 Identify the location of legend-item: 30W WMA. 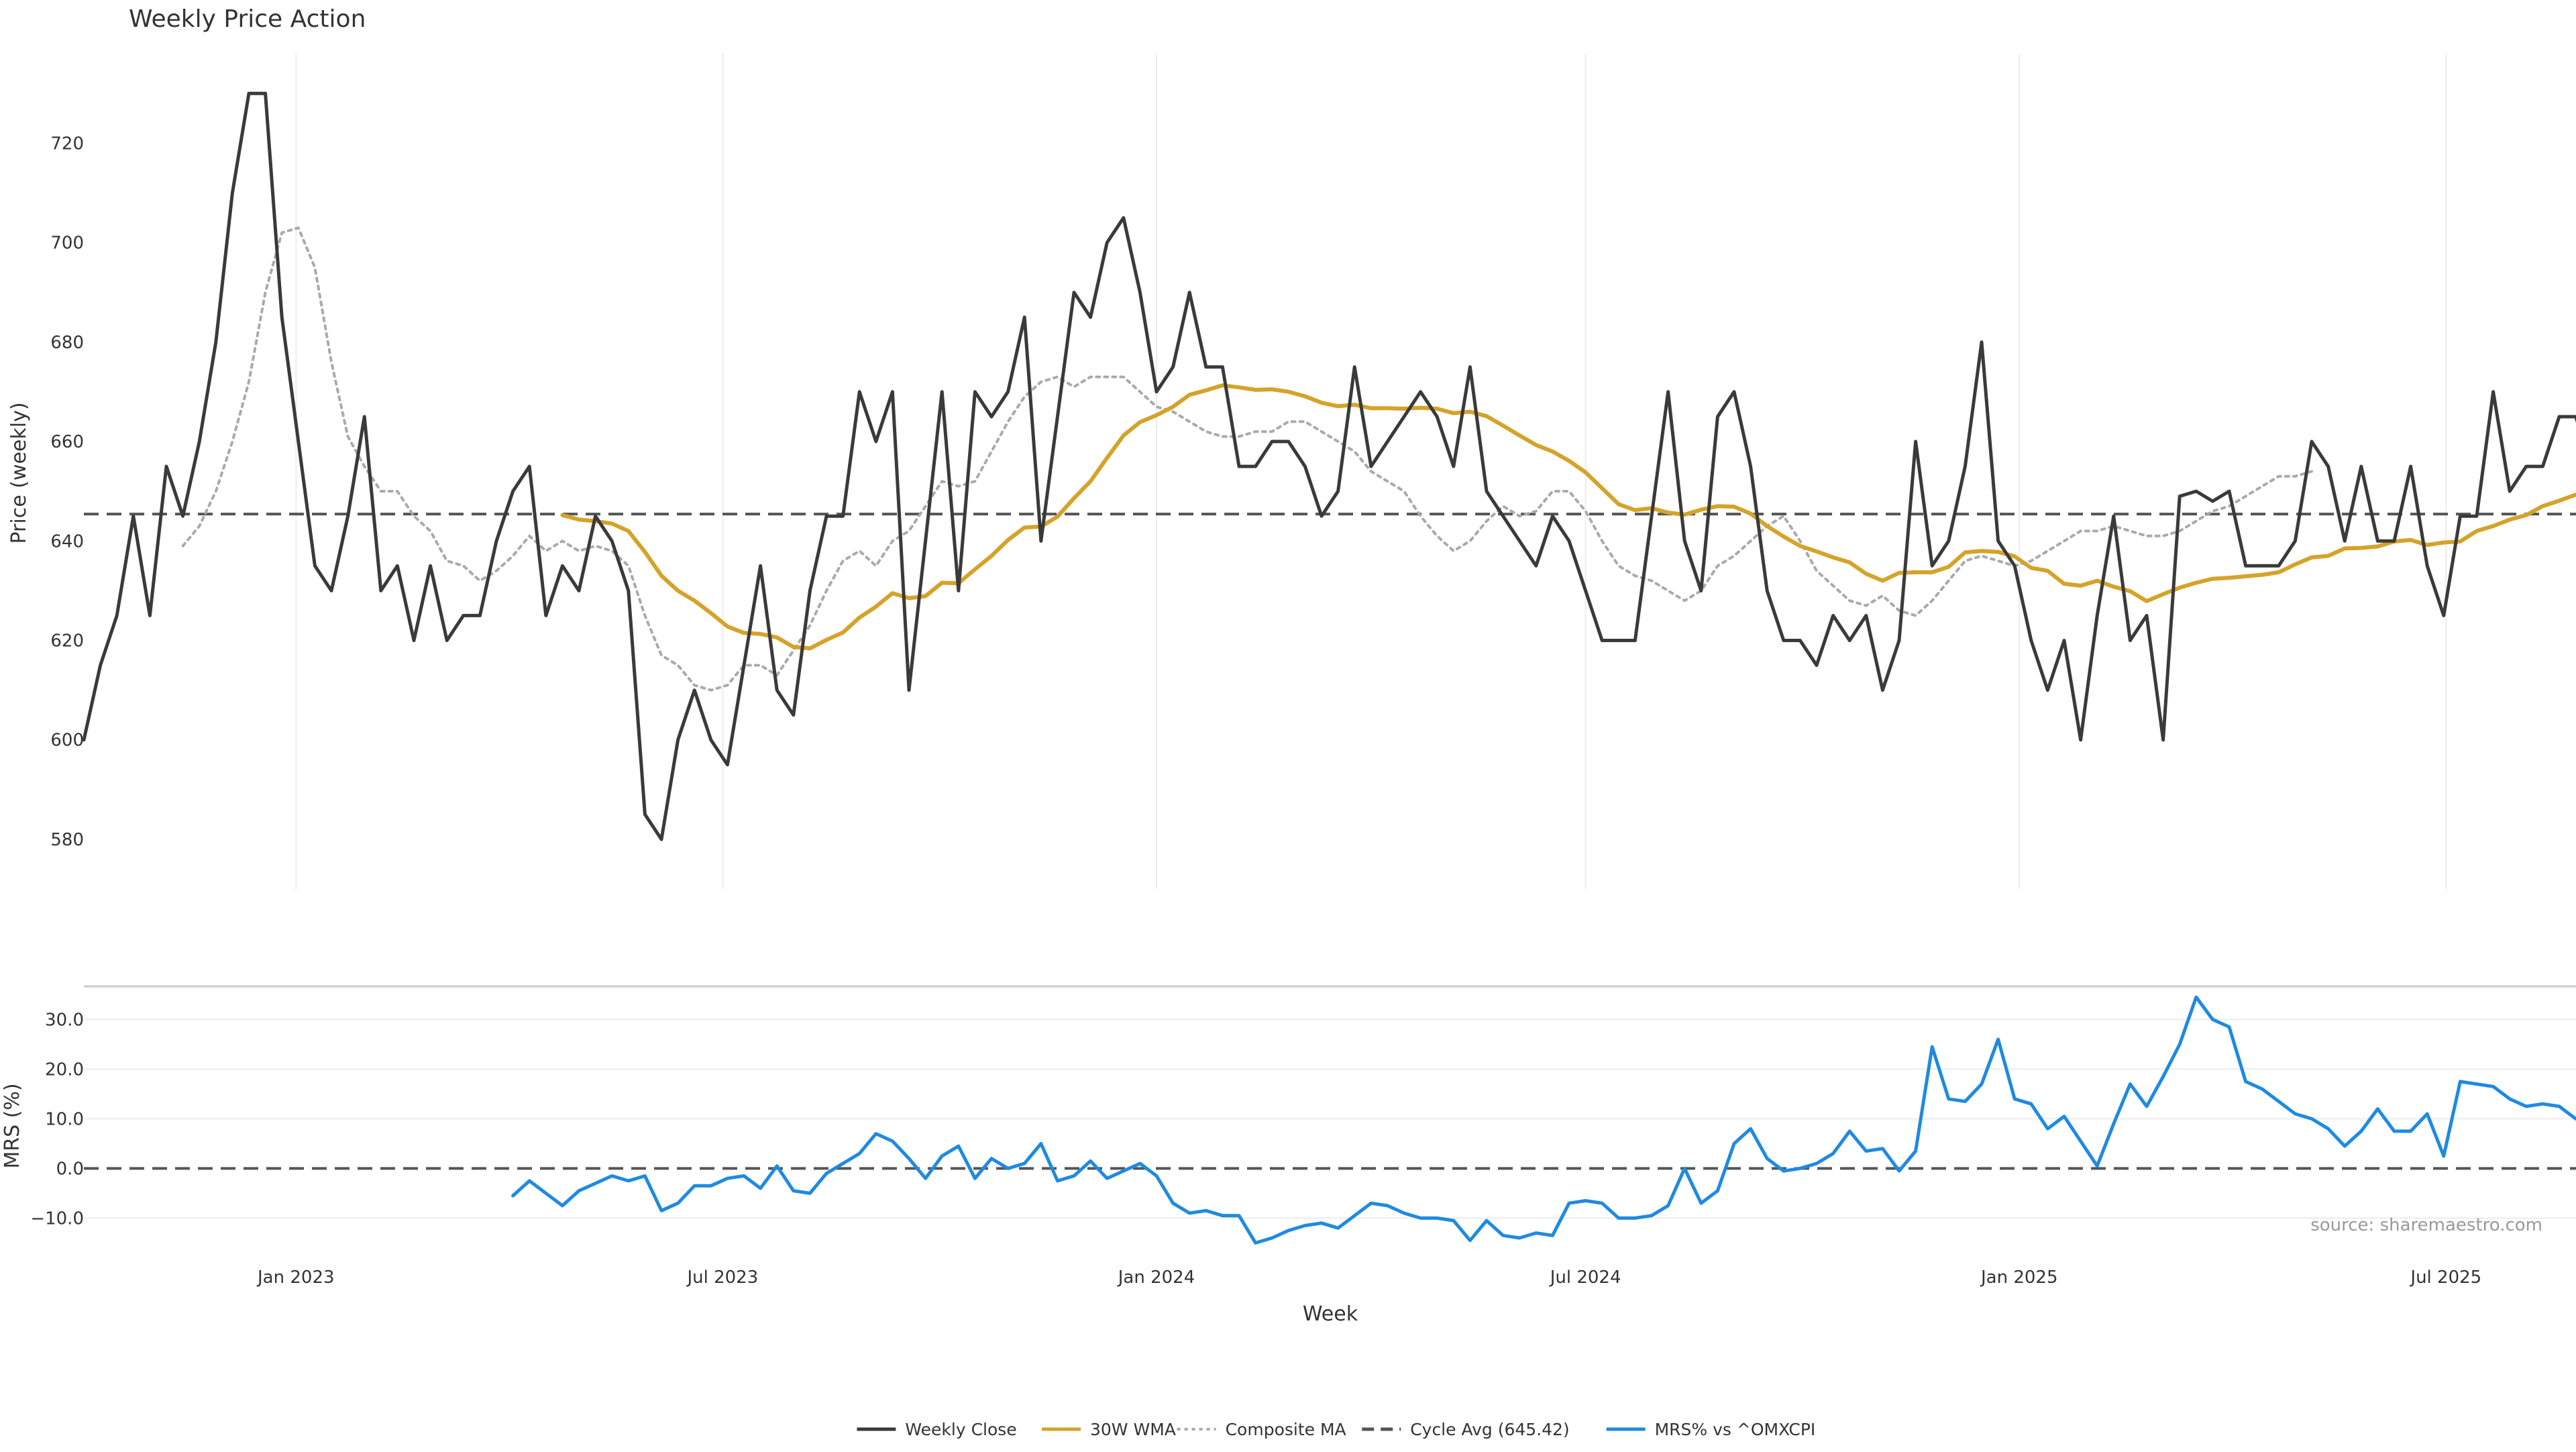
(1109, 1430).